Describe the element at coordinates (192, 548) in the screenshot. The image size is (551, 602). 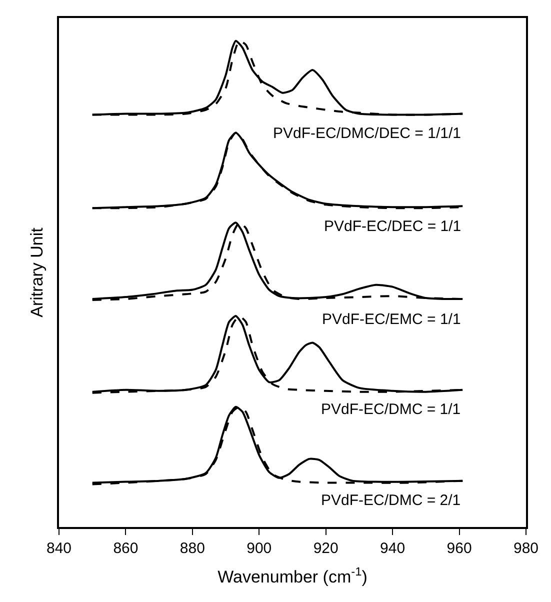
I see `x-tick-label: 880` at that location.